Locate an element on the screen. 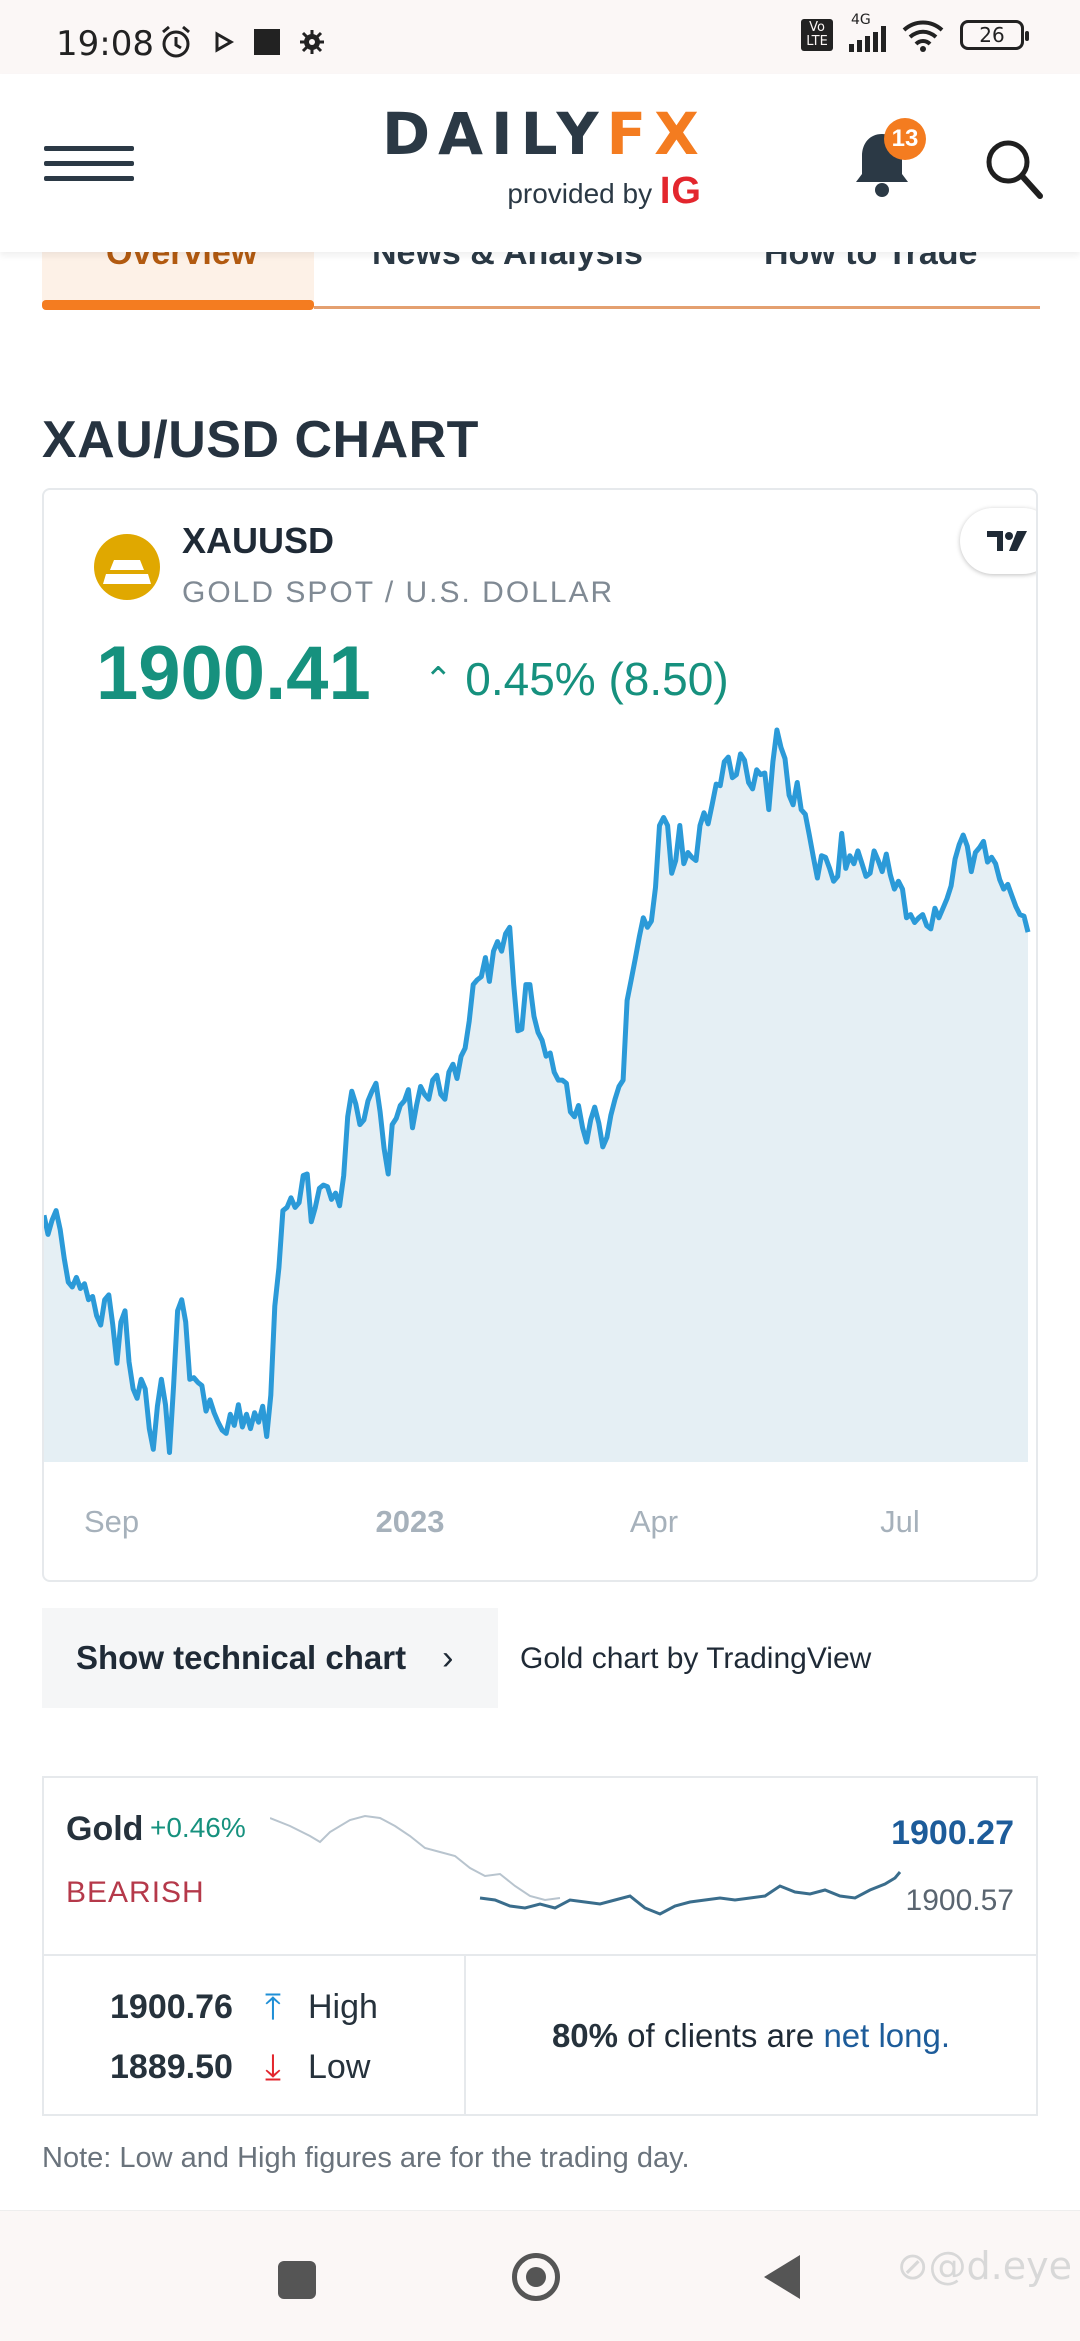 The image size is (1080, 2341). tab-how-to-trade: How to Trade is located at coordinates (871, 253).